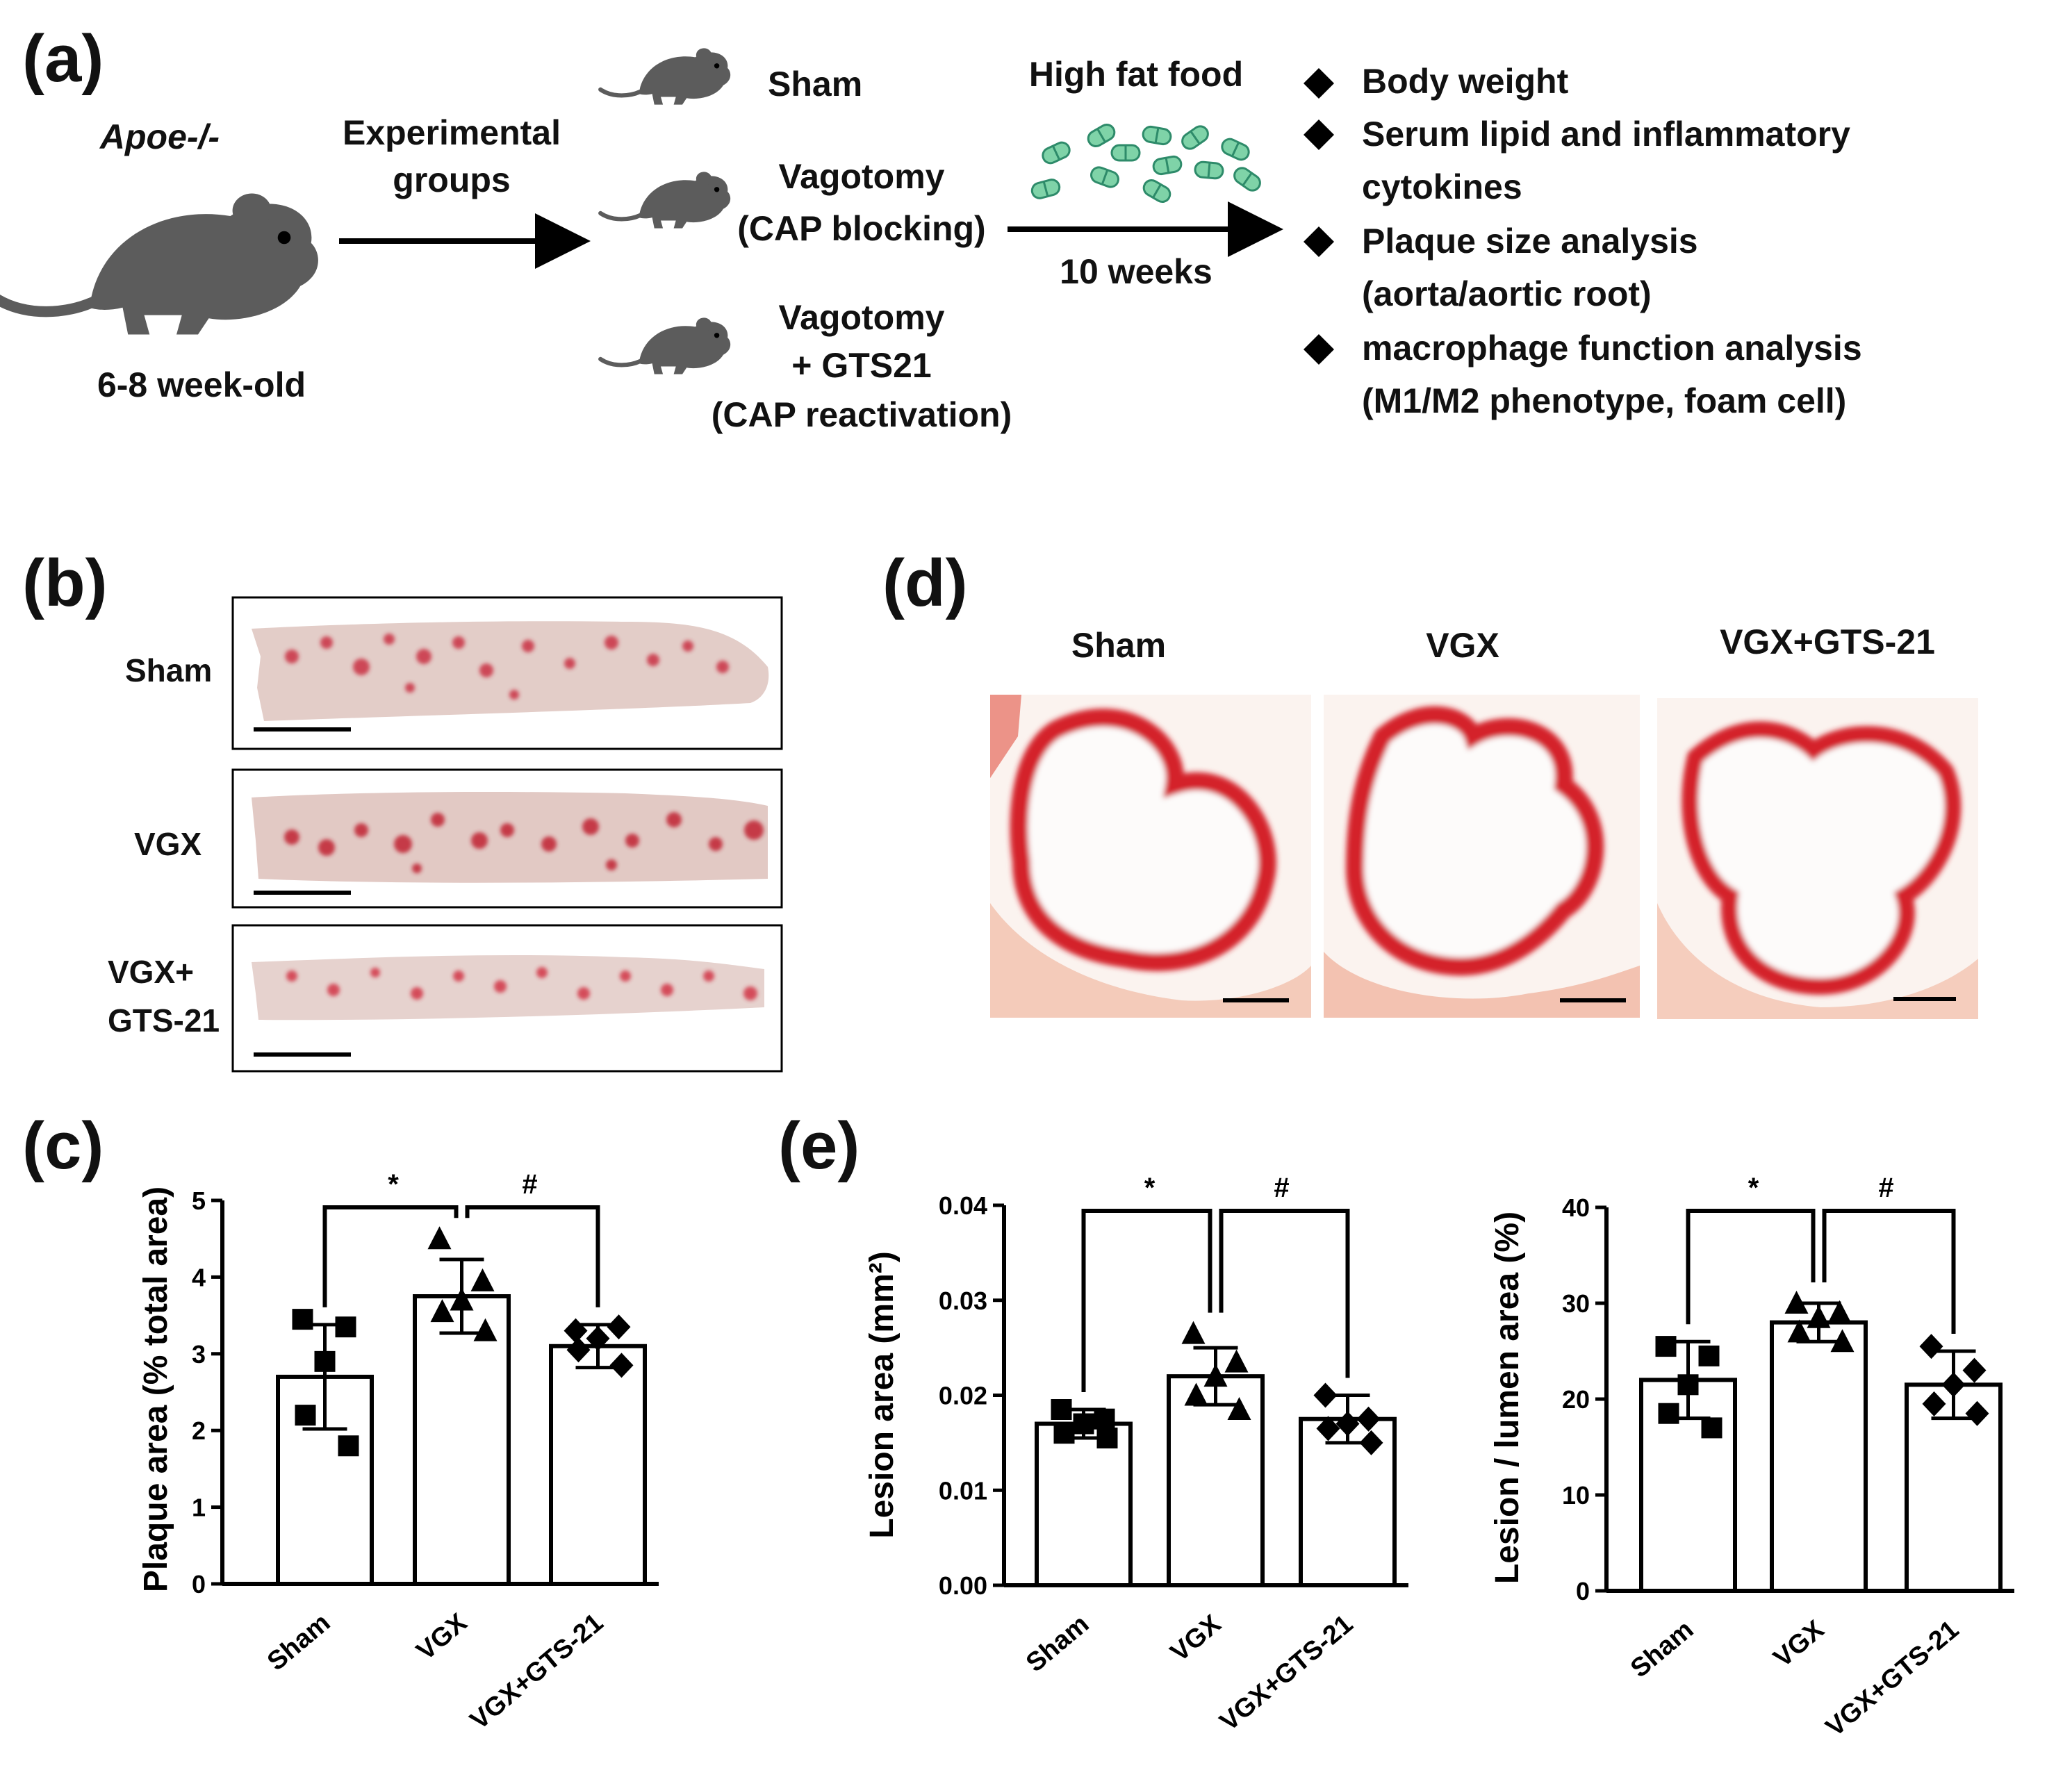 The width and height of the screenshot is (2072, 1777). Describe the element at coordinates (169, 670) in the screenshot. I see `row-label-sham: Sham` at that location.